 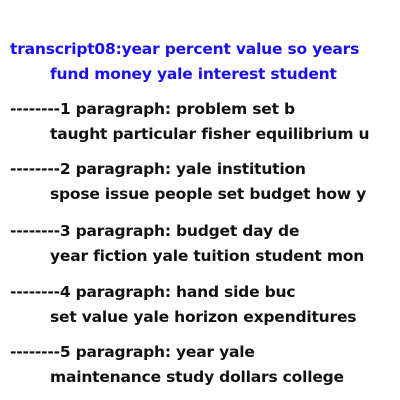 I want to click on paragraph-1-heading: --------1 paragraph: problem set b, so click(x=152, y=109).